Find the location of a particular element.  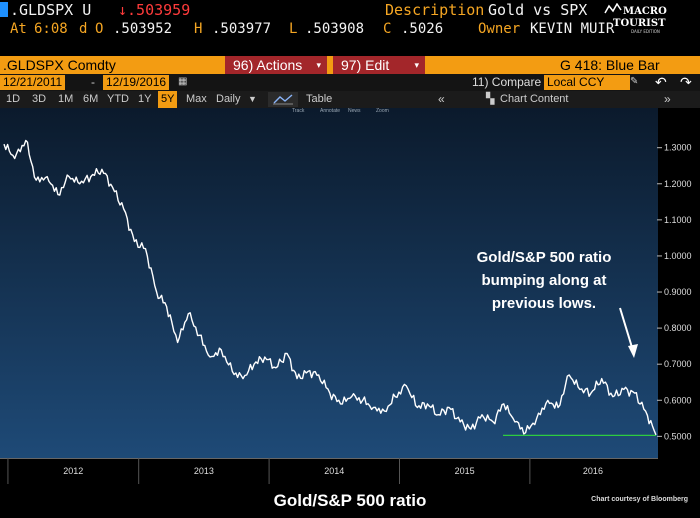

x-axis: 2012 2013 2014 2015 2016 is located at coordinates (350, 472).